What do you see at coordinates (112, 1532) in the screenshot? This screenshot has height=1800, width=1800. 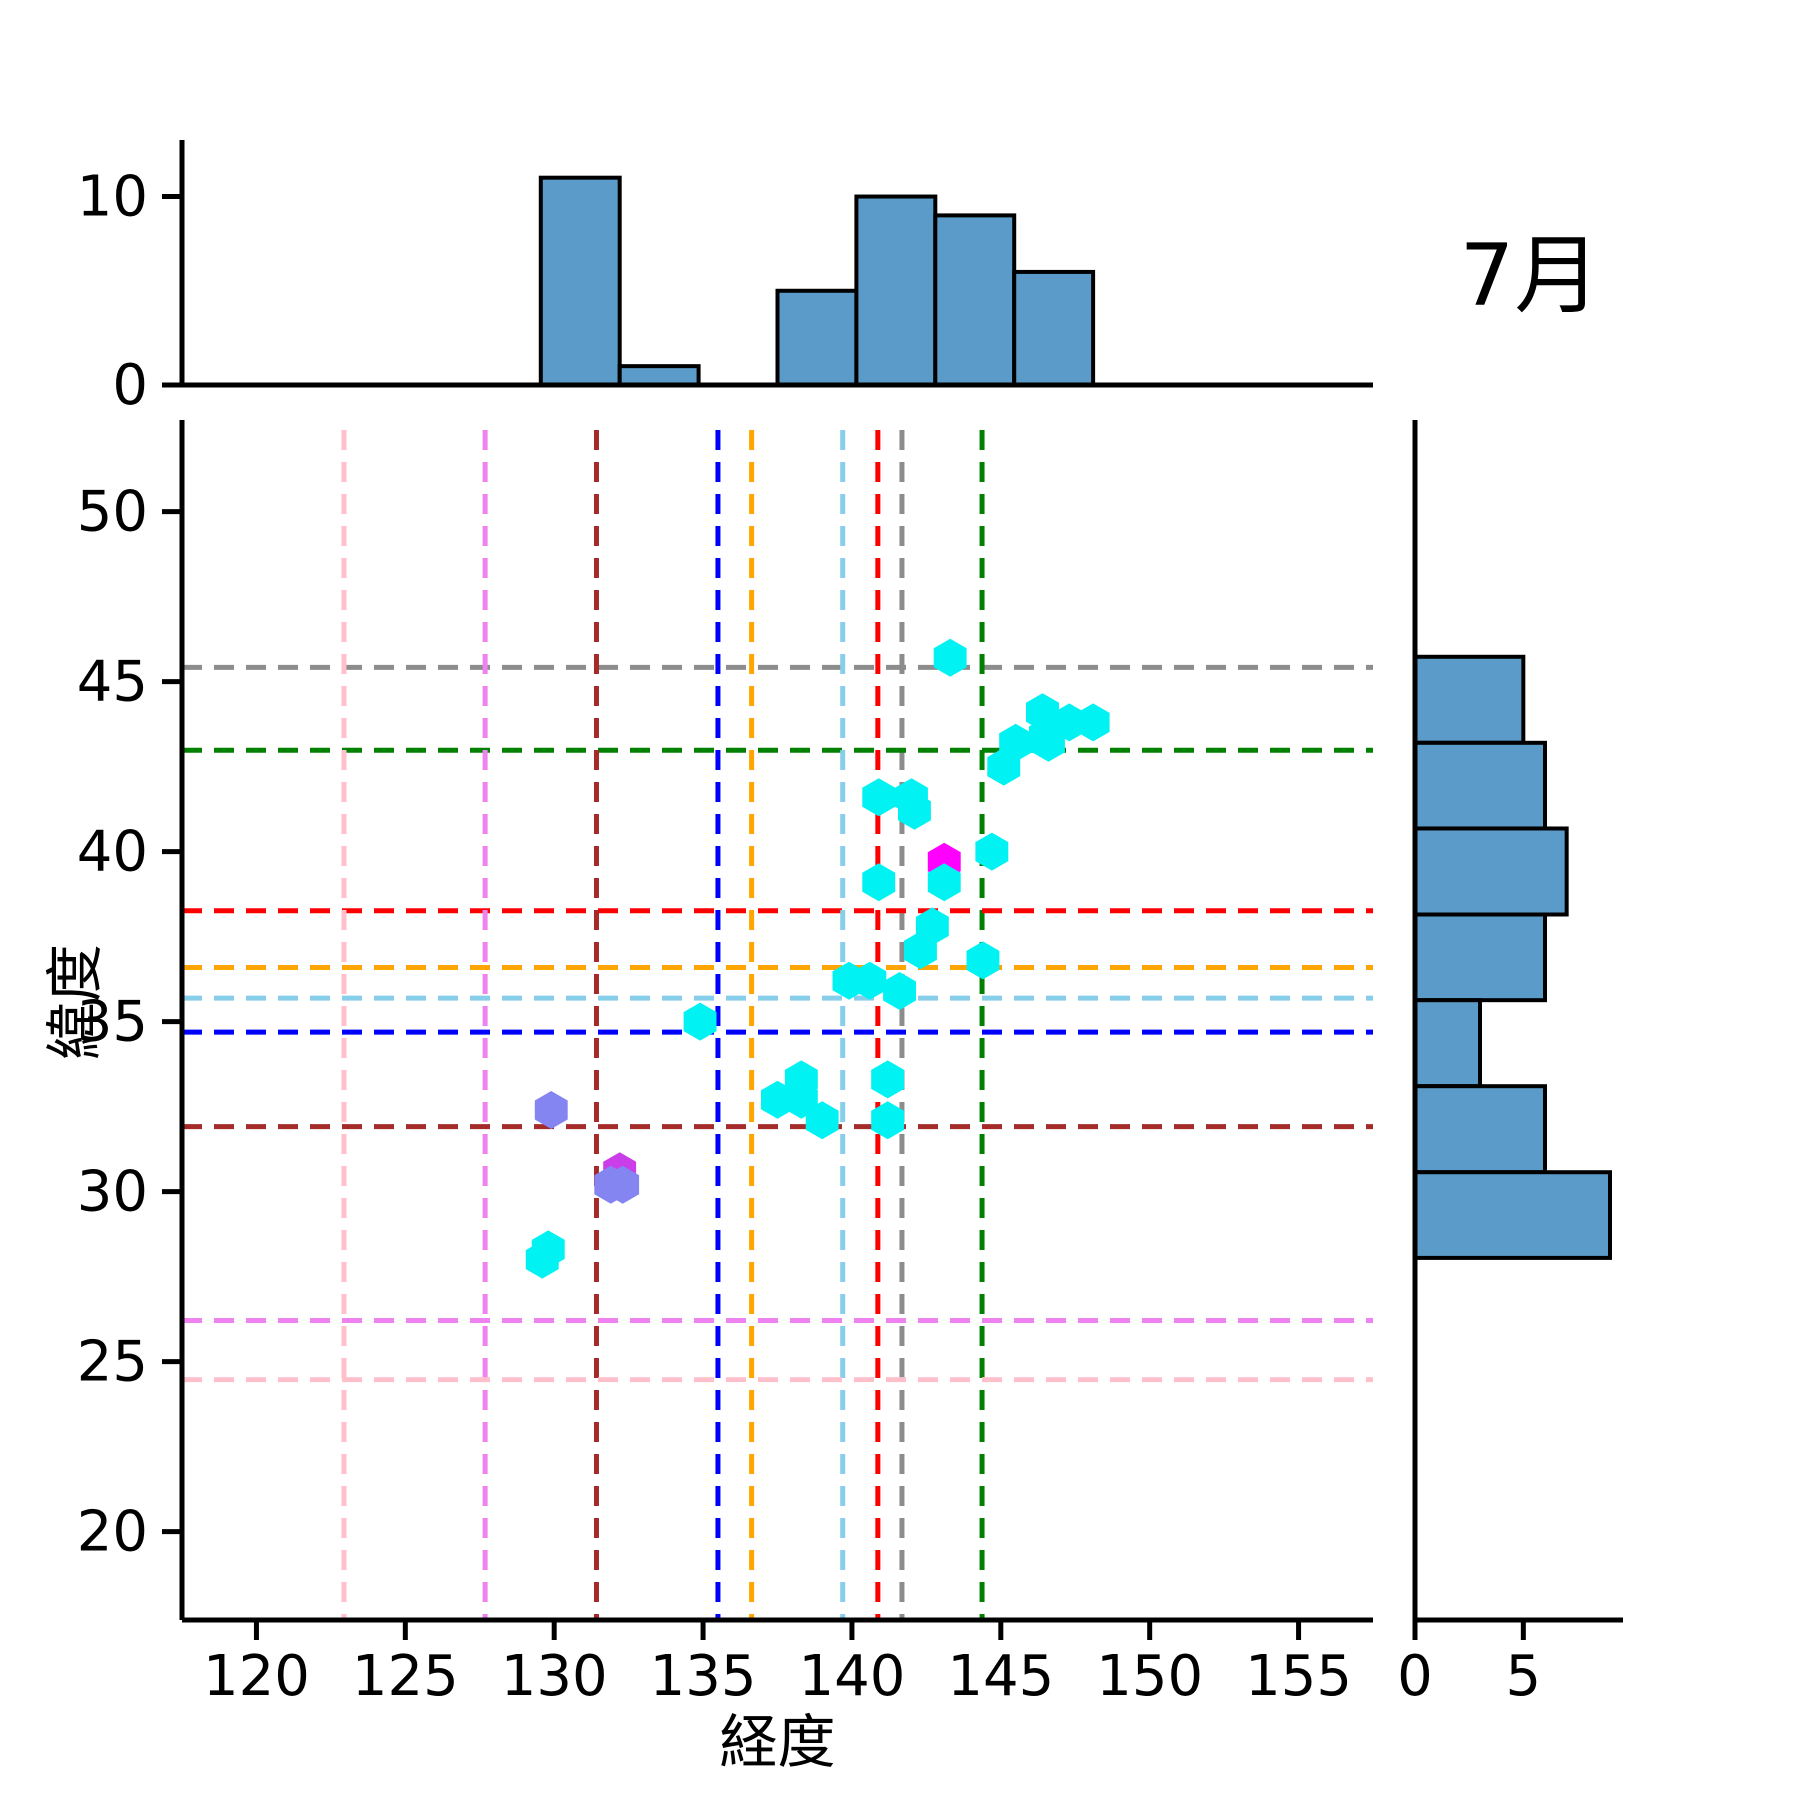 I see `y-tick-label: 20` at bounding box center [112, 1532].